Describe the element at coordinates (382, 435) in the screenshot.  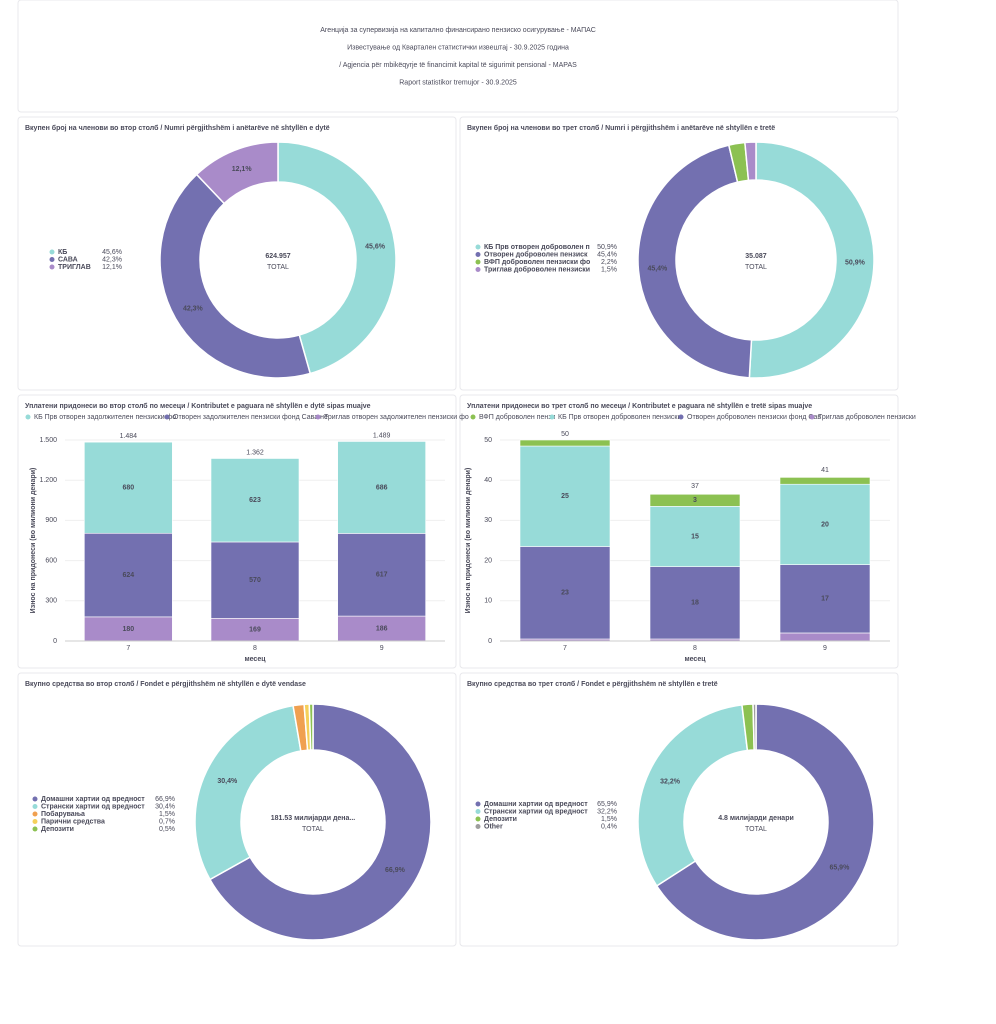
I see `bar-total: 1.489` at that location.